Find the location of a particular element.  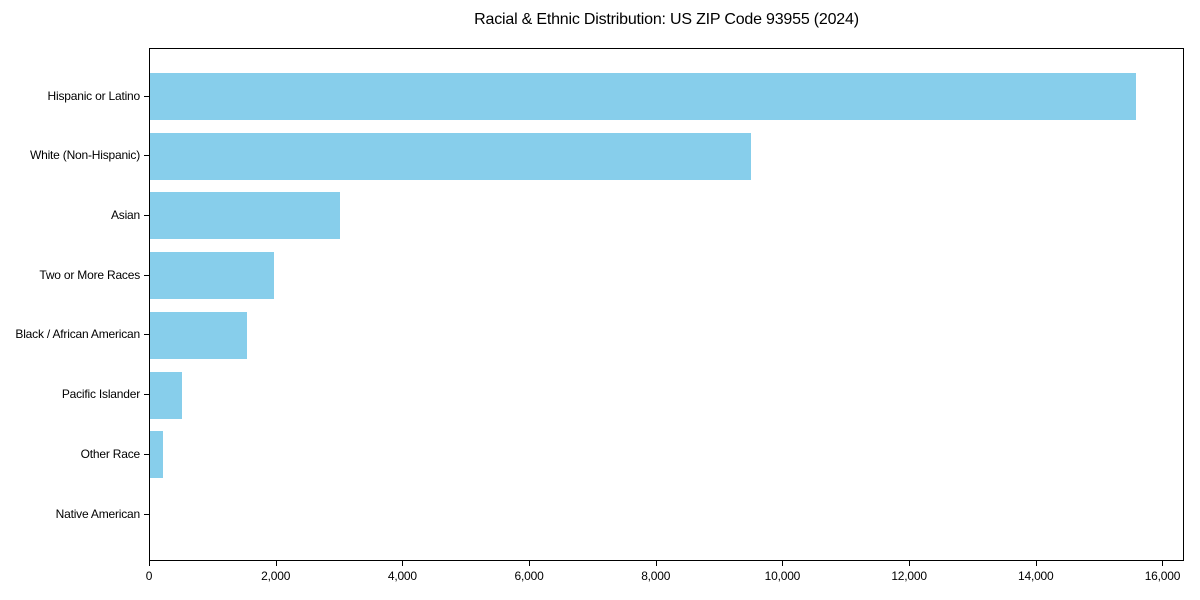

y-tick-mark-native-american is located at coordinates (146, 514).